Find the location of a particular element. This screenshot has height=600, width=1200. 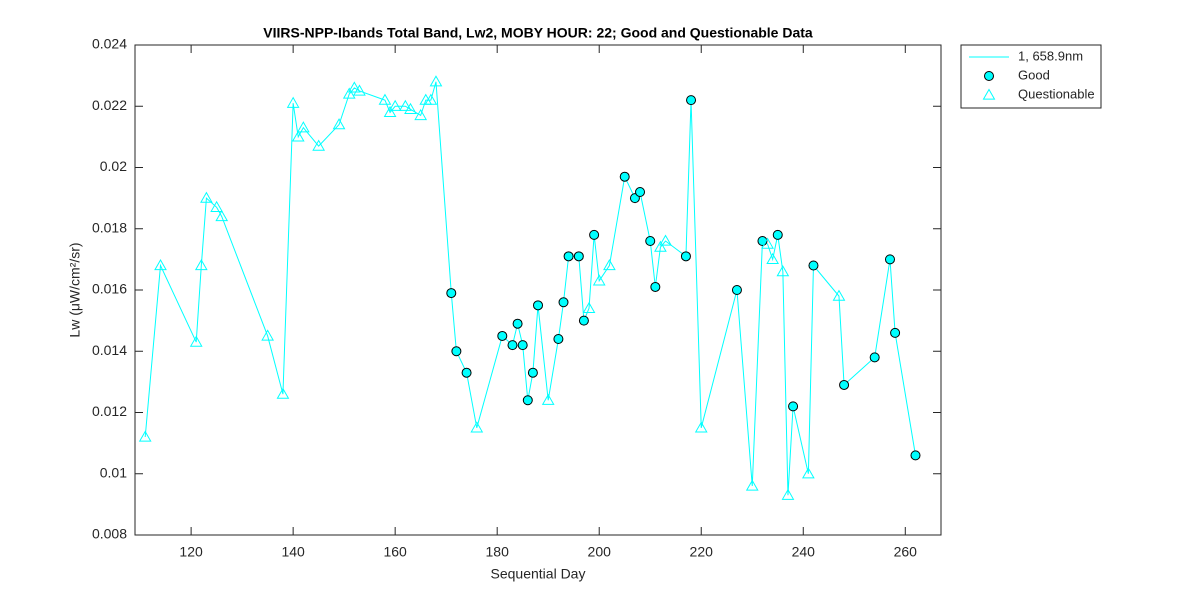

legend-label: Questionable is located at coordinates (1056, 93).